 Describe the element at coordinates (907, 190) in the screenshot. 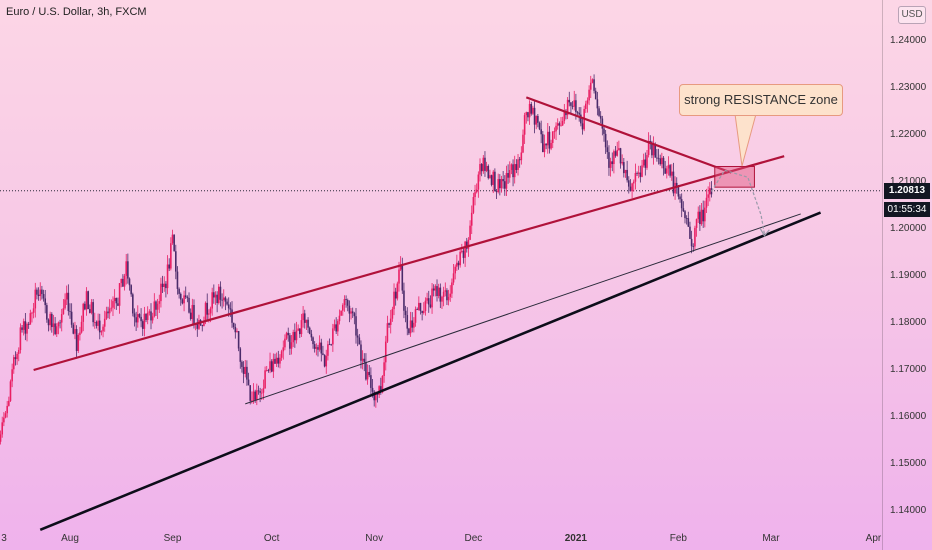

I see `last-price-tag: 1.20813` at that location.